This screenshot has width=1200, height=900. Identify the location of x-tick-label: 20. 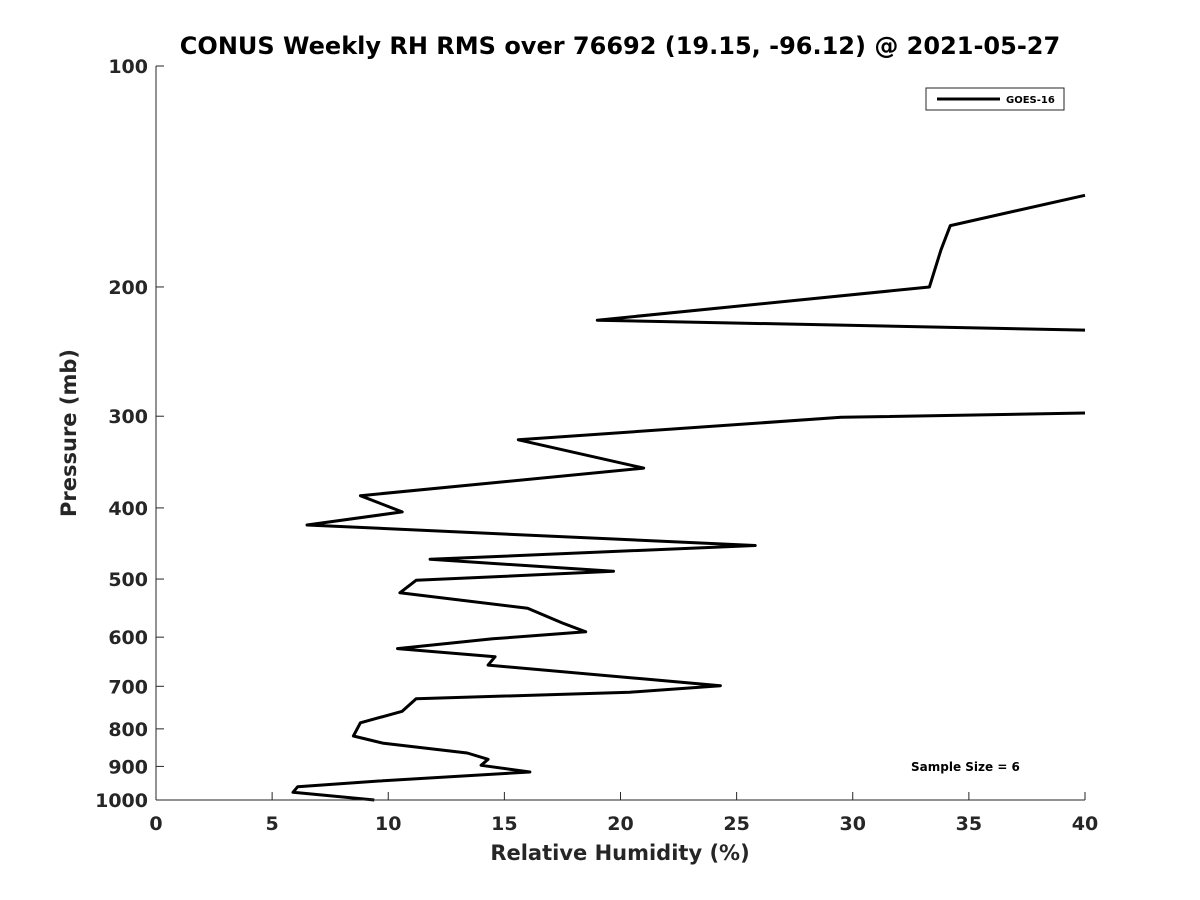
(620, 824).